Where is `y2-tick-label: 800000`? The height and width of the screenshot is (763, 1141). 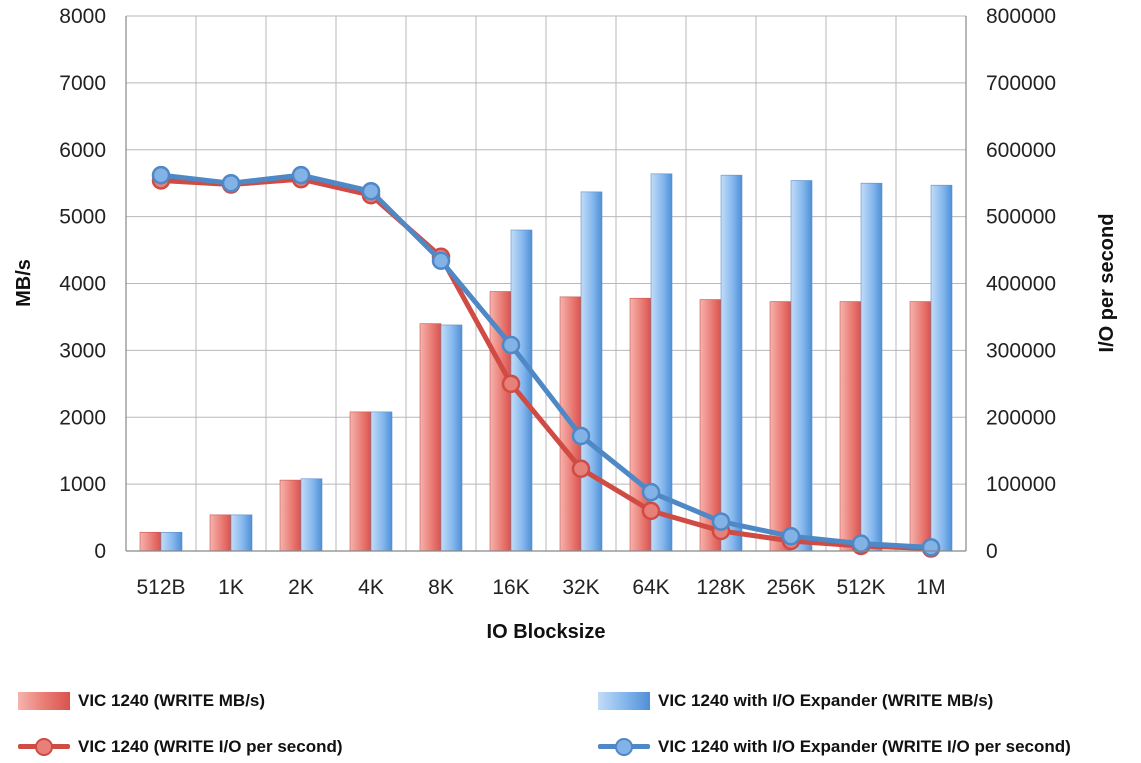
y2-tick-label: 800000 is located at coordinates (1021, 16).